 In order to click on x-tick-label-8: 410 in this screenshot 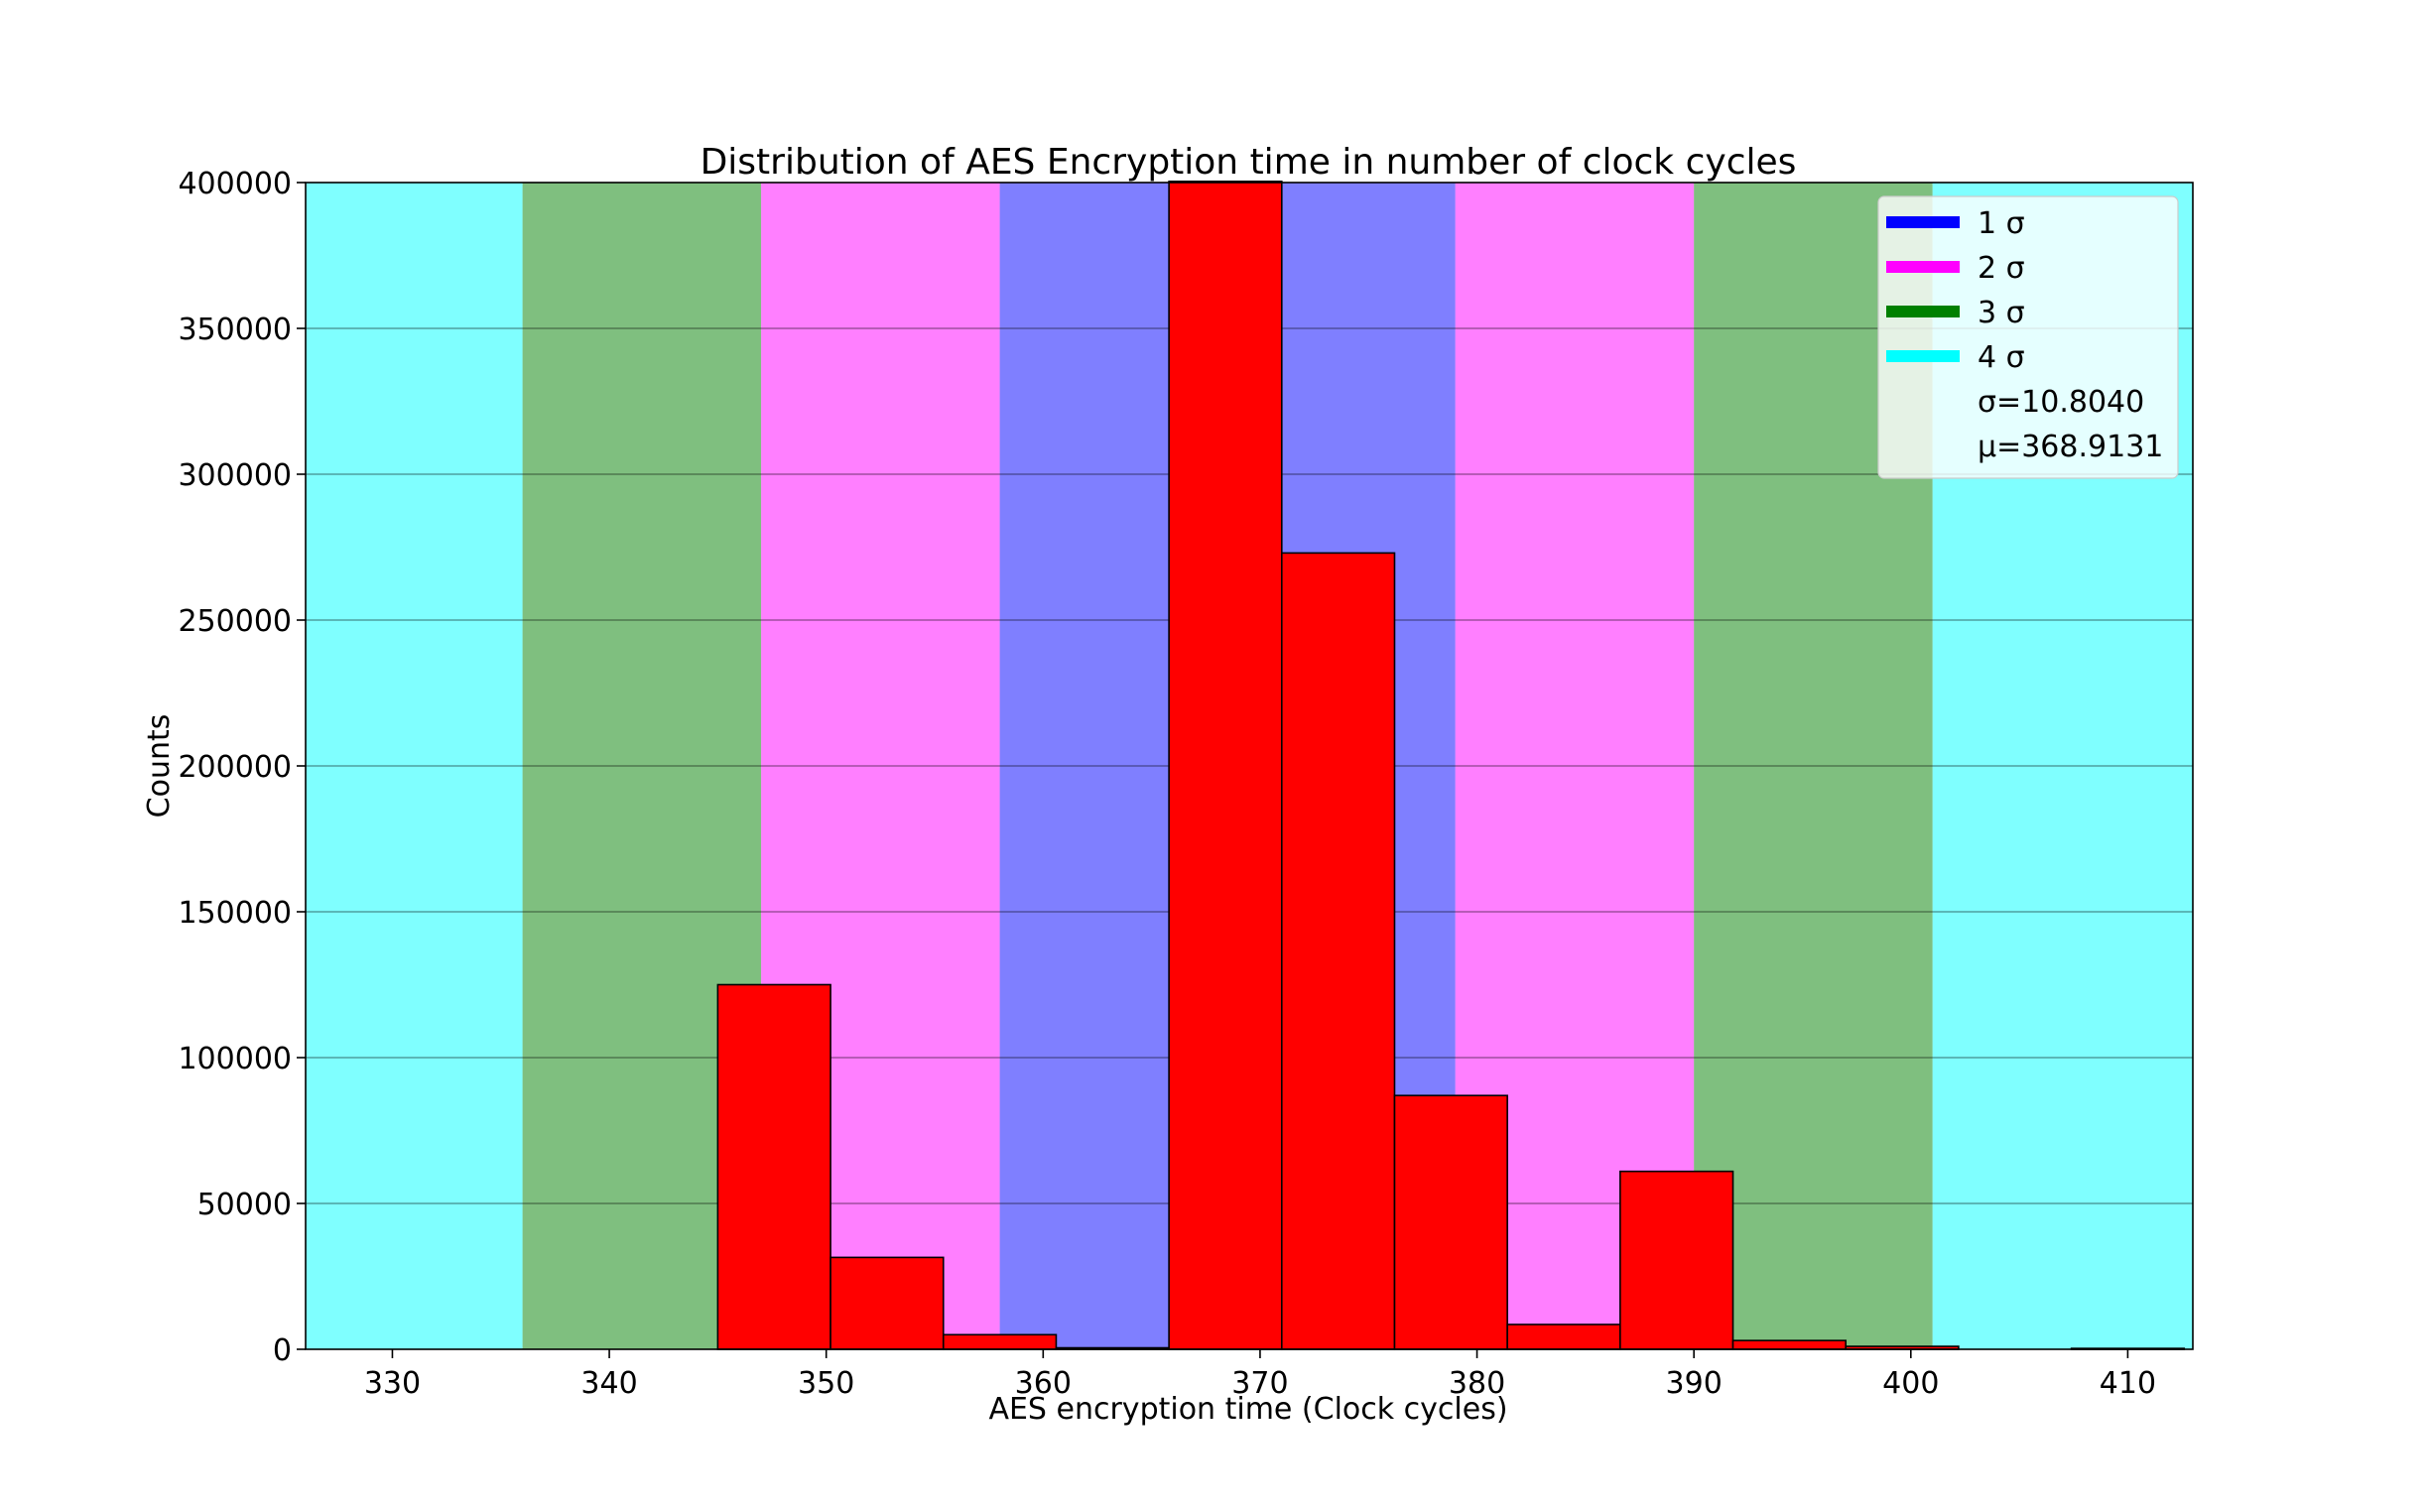, I will do `click(2128, 1383)`.